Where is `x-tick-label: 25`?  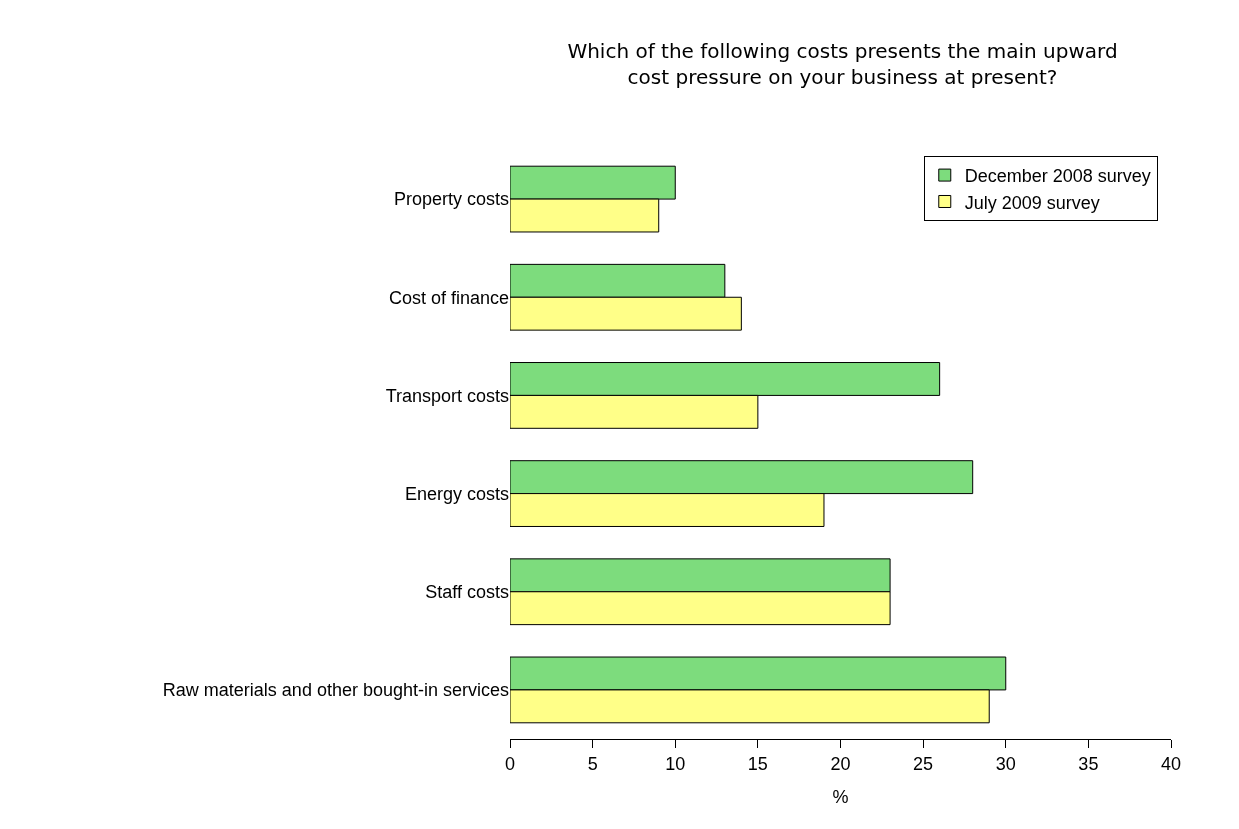 x-tick-label: 25 is located at coordinates (923, 763).